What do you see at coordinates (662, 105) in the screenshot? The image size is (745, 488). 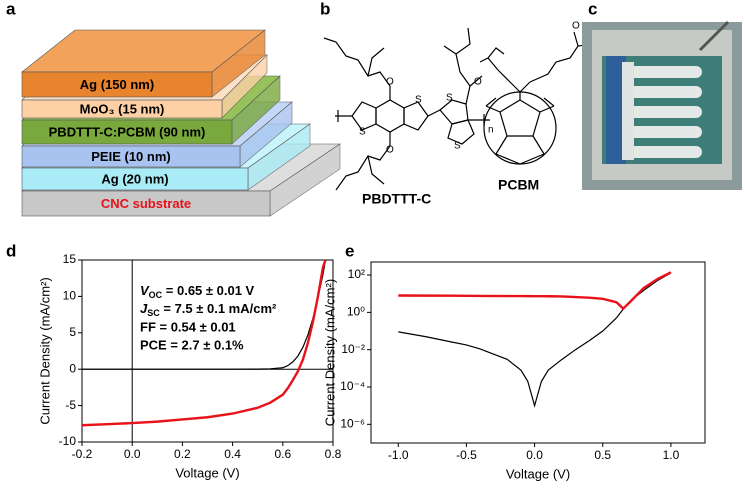 I see `device-photo` at bounding box center [662, 105].